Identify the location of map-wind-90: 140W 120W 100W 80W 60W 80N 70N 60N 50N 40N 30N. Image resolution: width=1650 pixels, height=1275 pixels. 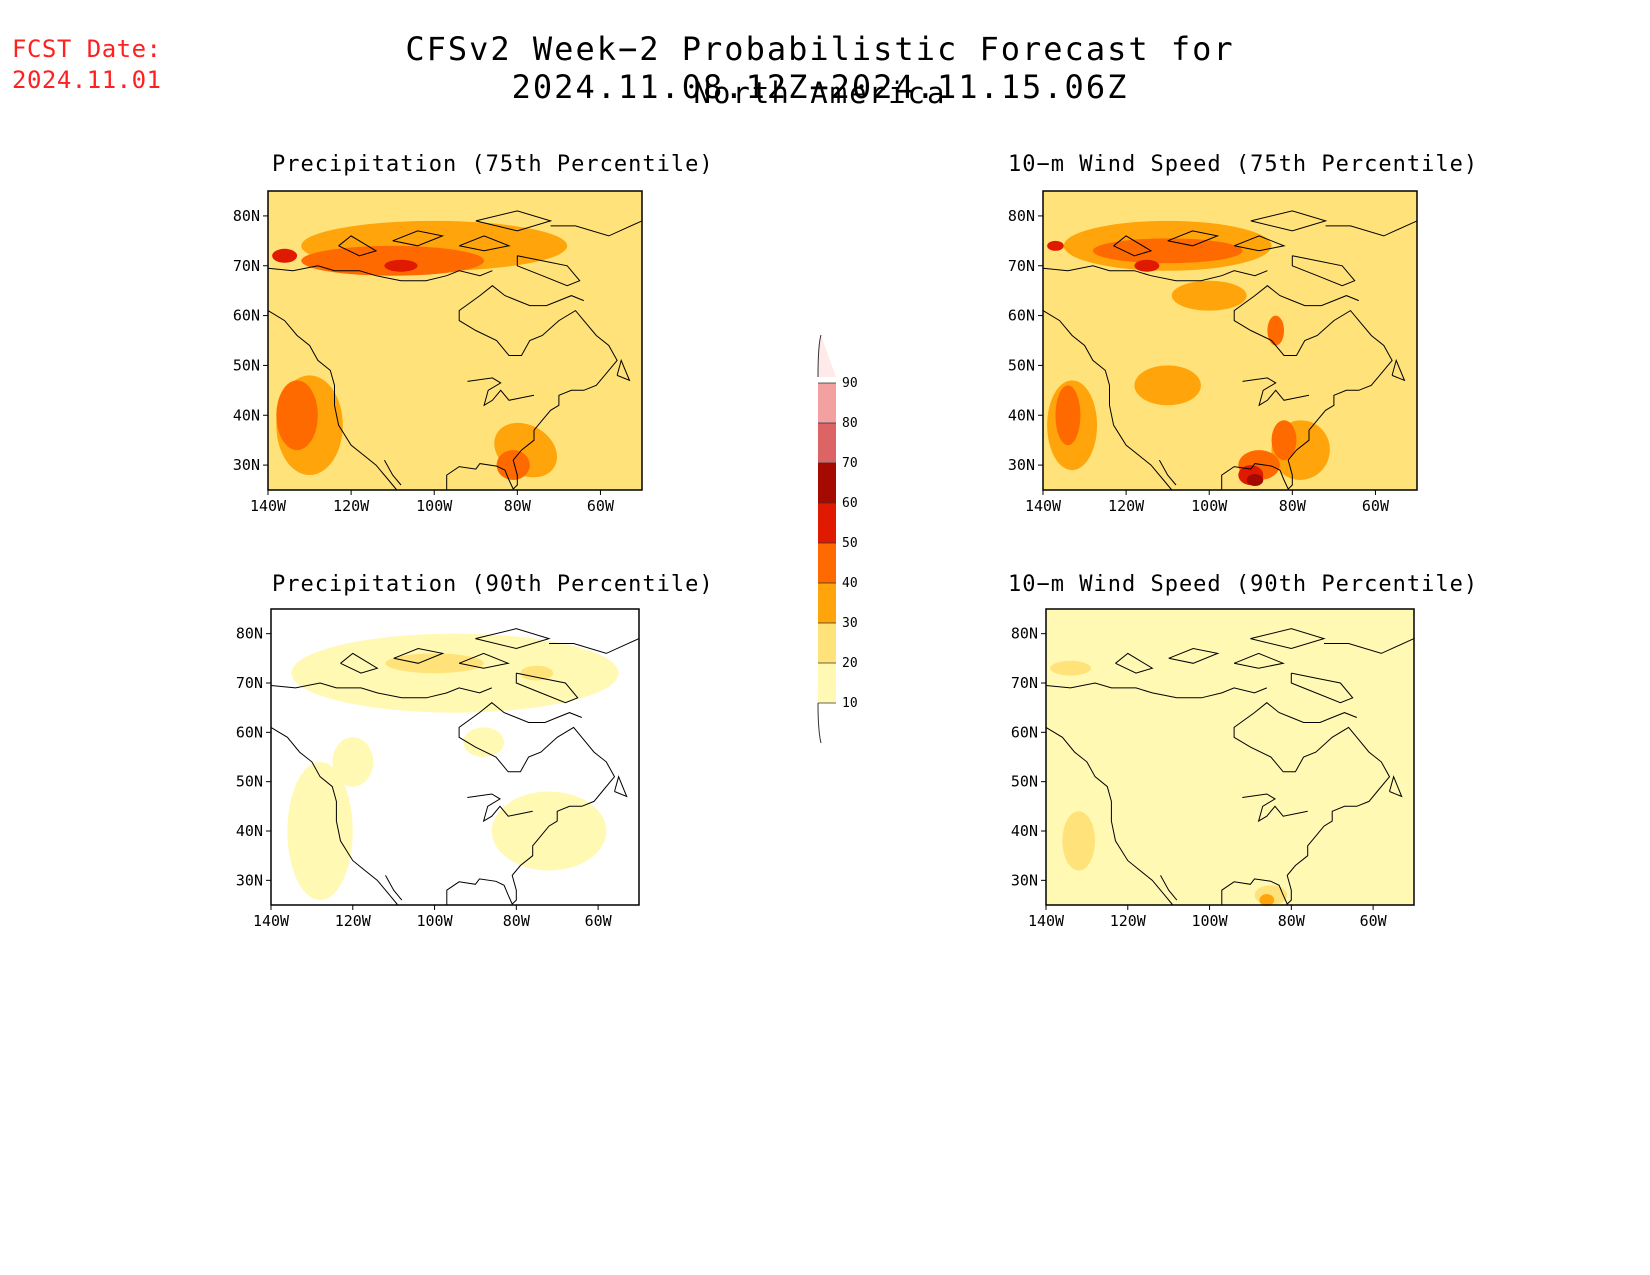
(1213, 769).